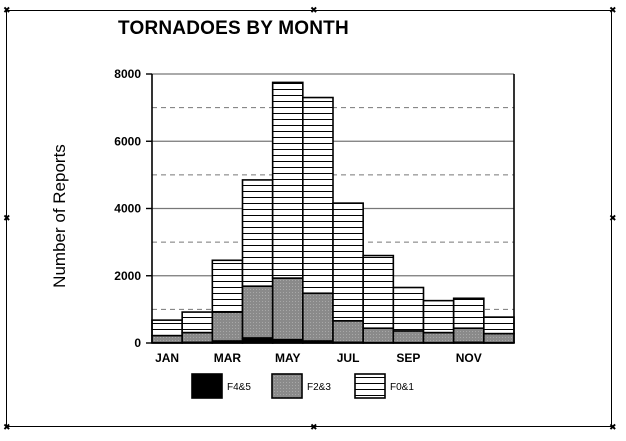 This screenshot has height=441, width=626. What do you see at coordinates (7, 427) in the screenshot?
I see `resize-handle-bottom-left: ✖` at bounding box center [7, 427].